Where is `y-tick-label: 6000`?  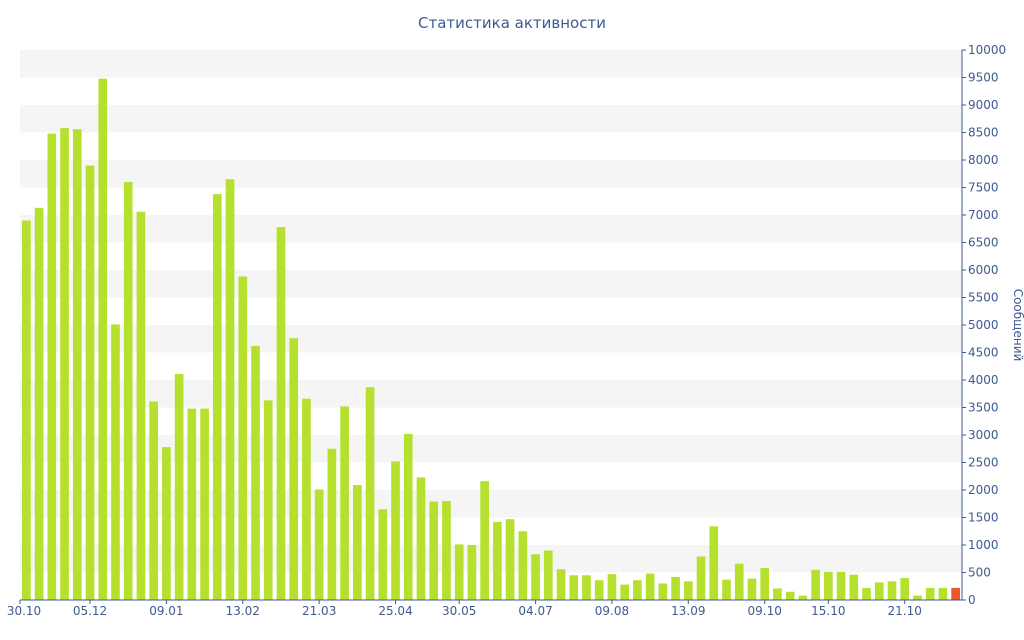 y-tick-label: 6000 is located at coordinates (983, 270).